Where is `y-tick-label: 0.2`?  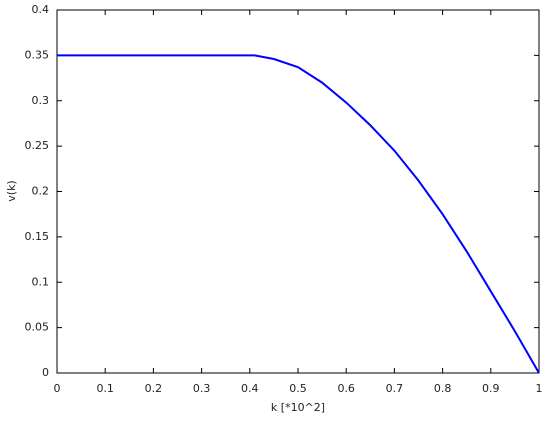 y-tick-label: 0.2 is located at coordinates (41, 191).